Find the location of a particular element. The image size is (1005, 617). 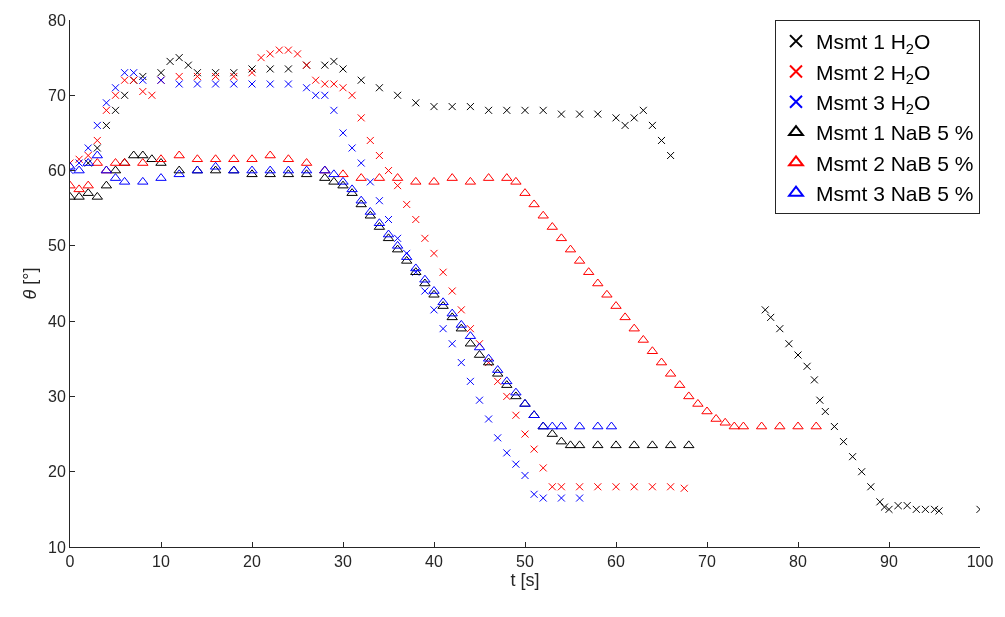

x-tick-label: 20 is located at coordinates (252, 562).